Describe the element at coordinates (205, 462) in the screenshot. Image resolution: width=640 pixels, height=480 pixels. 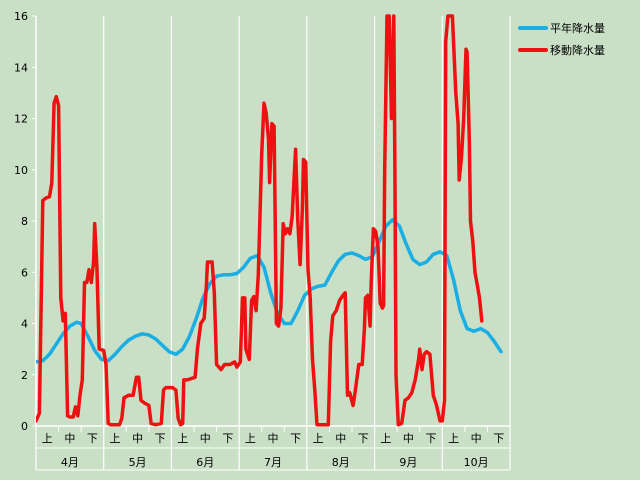
I see `month-label: 6月` at that location.